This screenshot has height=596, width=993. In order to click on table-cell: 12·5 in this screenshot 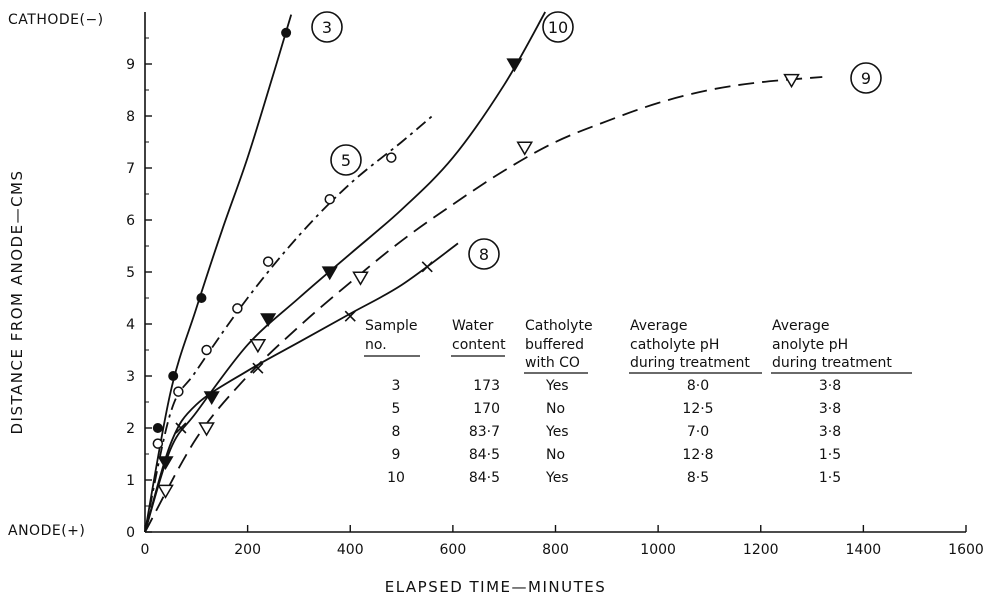, I will do `click(697, 409)`.